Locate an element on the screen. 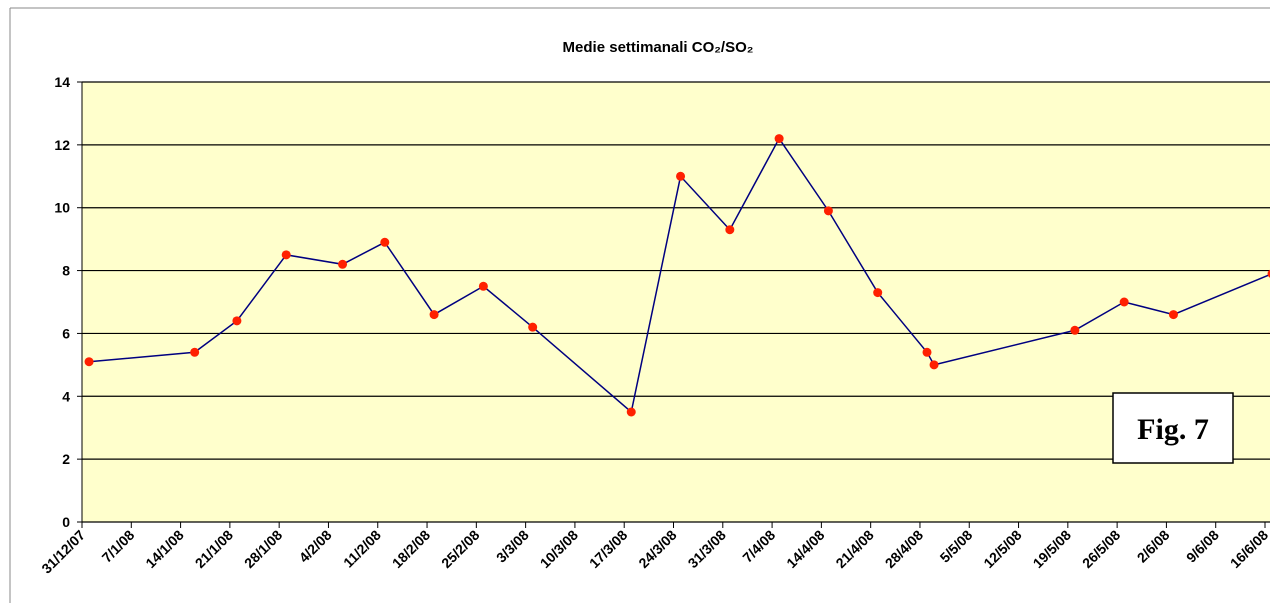 The height and width of the screenshot is (603, 1270). x-tick-label: 16/6/08 is located at coordinates (1248, 549).